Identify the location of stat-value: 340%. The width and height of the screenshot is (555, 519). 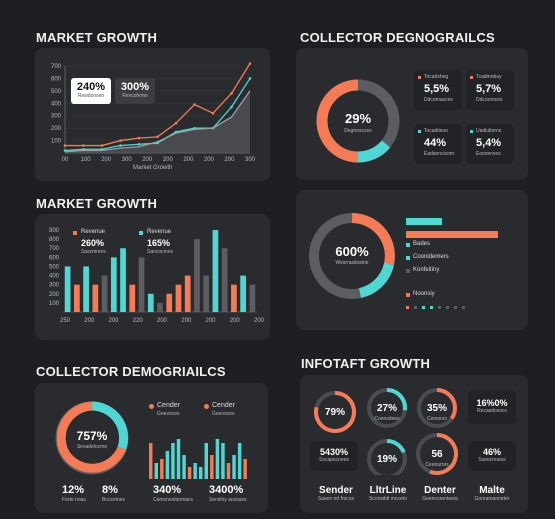
(167, 490).